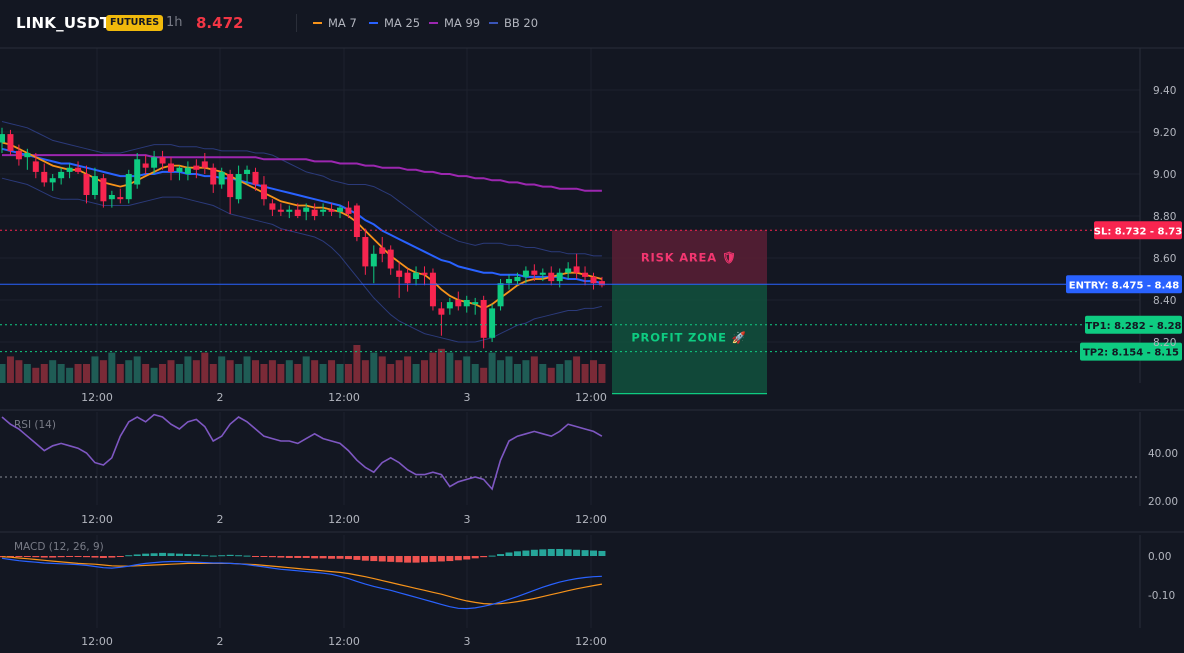 This screenshot has width=1184, height=653. I want to click on legend-bb20-label: BB 20, so click(521, 23).